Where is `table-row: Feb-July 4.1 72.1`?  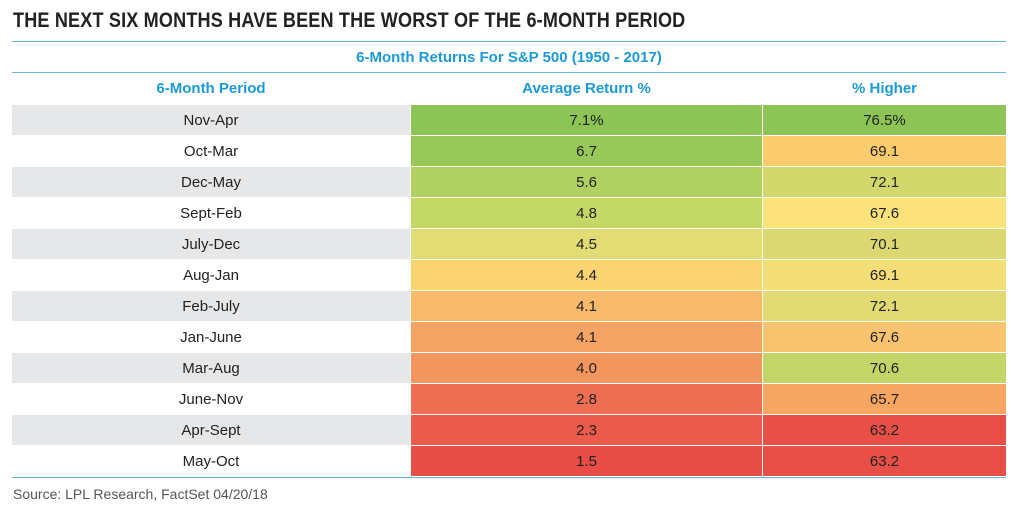 table-row: Feb-July 4.1 72.1 is located at coordinates (509, 305).